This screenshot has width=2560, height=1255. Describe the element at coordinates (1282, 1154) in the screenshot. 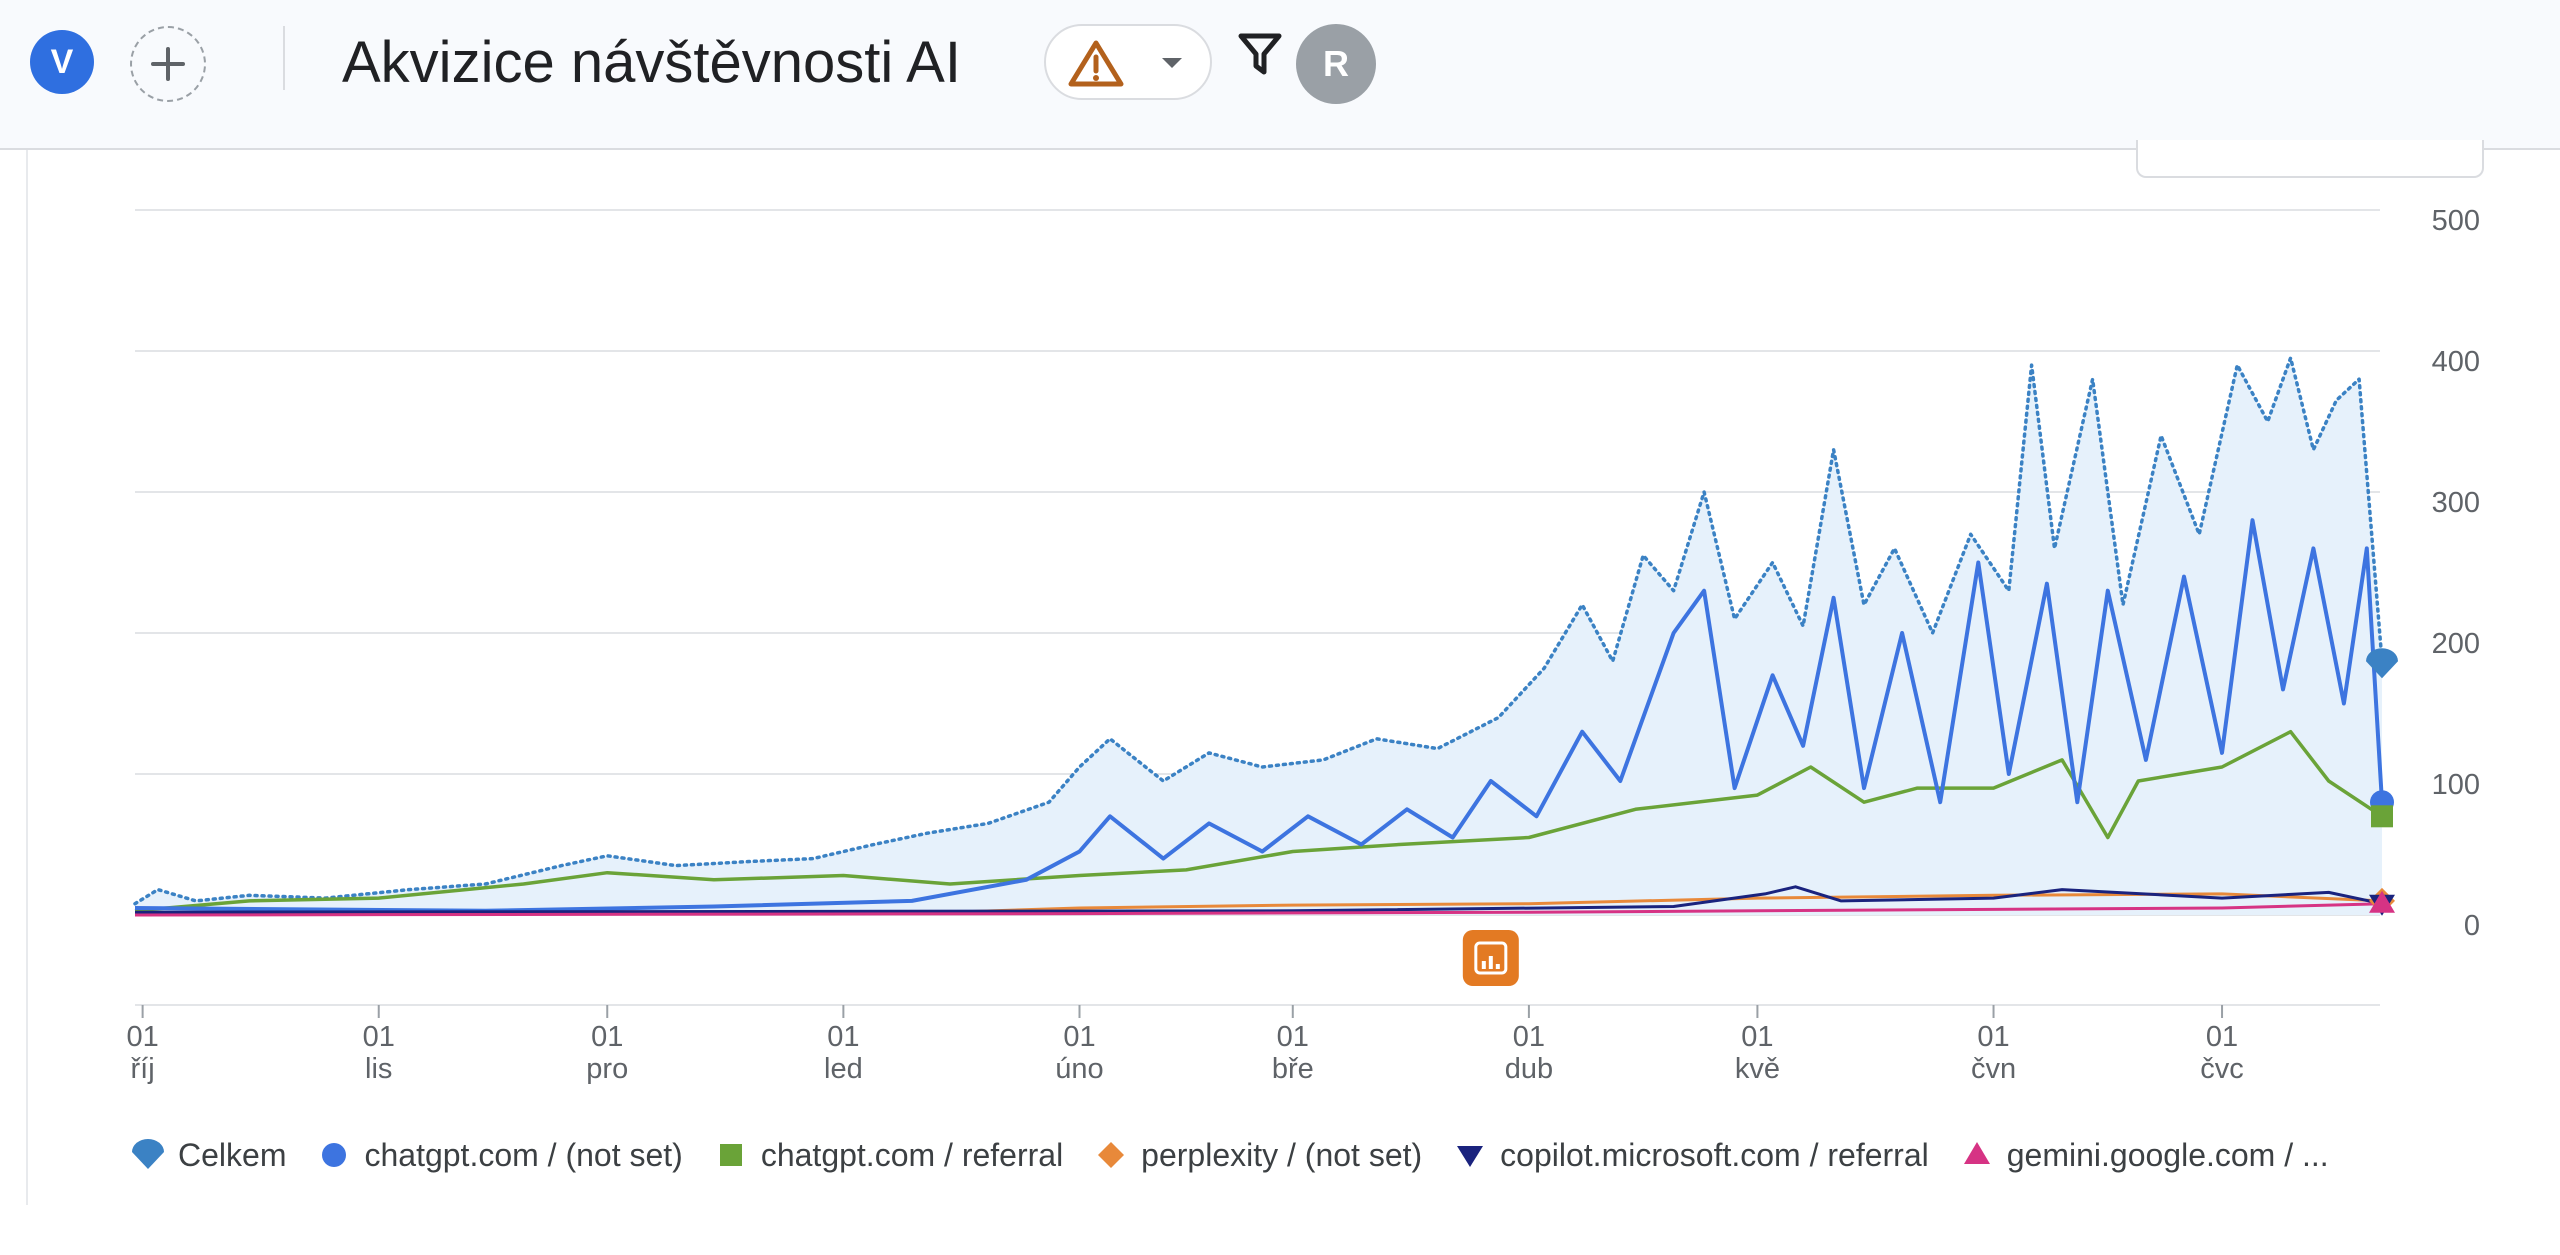

I see `legend-label: perplexity / (not set)` at that location.